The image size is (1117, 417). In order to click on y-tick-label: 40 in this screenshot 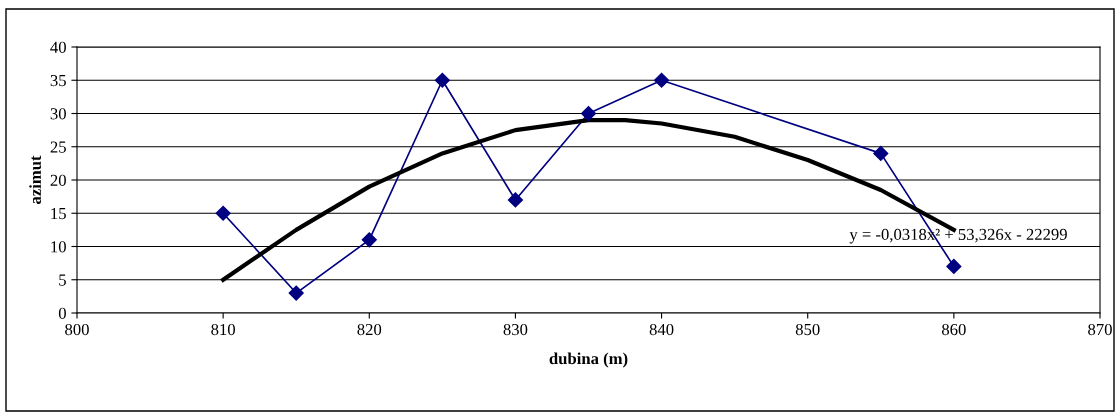, I will do `click(58, 47)`.